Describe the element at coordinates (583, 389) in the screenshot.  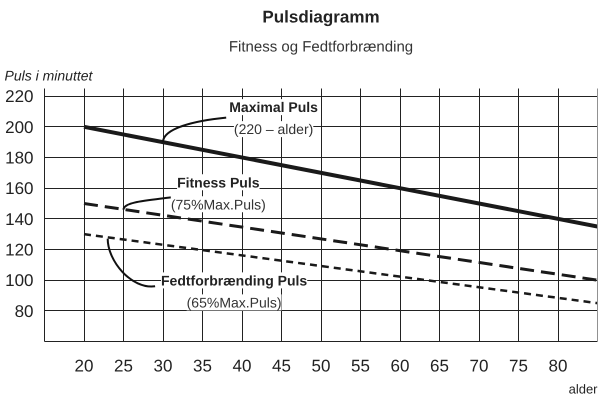
I see `x-axis-title: alder` at that location.